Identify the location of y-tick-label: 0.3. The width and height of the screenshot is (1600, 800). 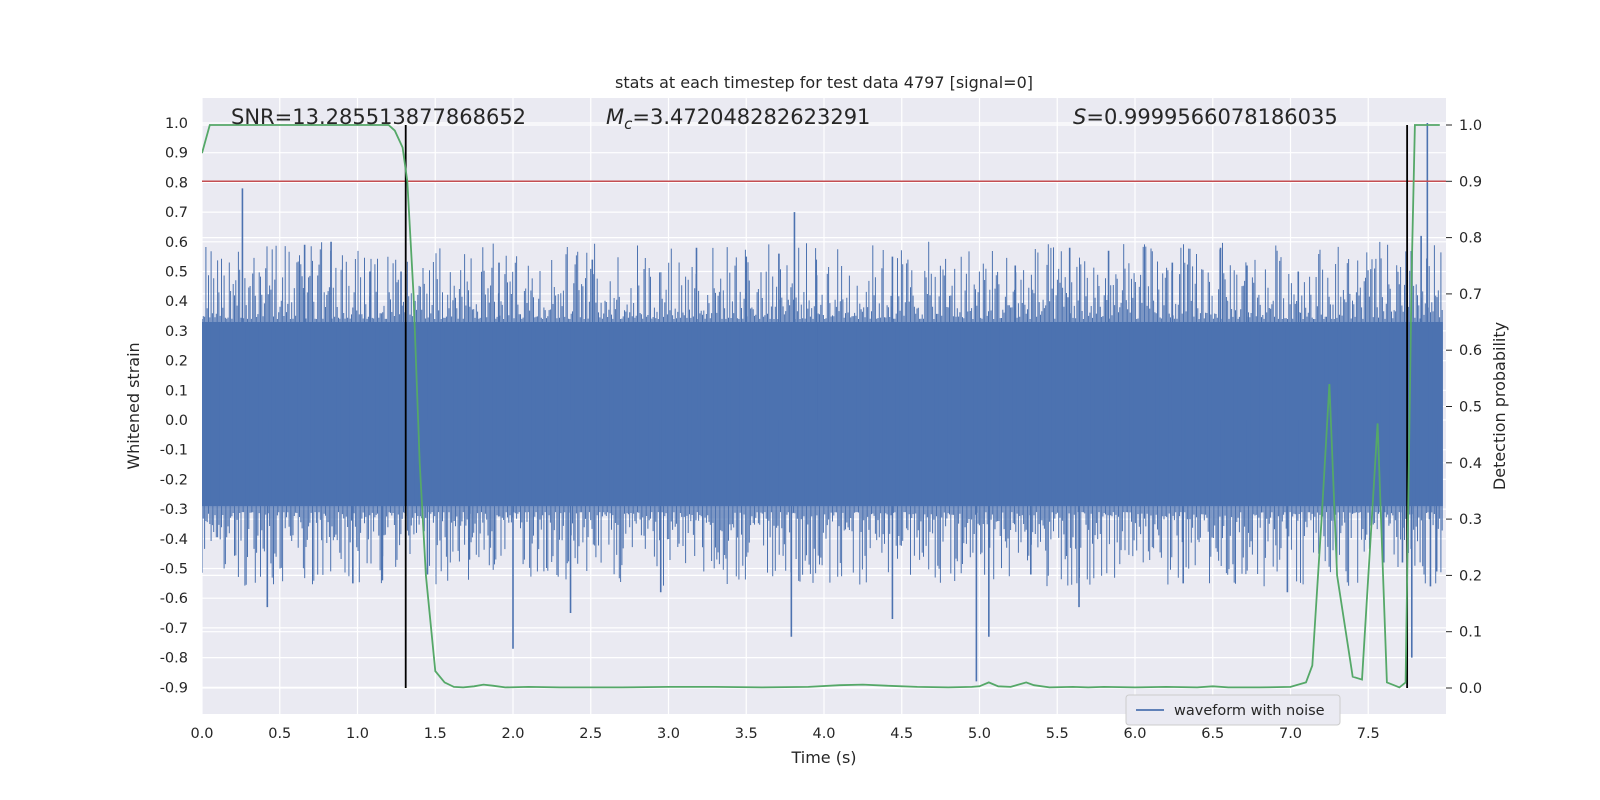
(176, 332).